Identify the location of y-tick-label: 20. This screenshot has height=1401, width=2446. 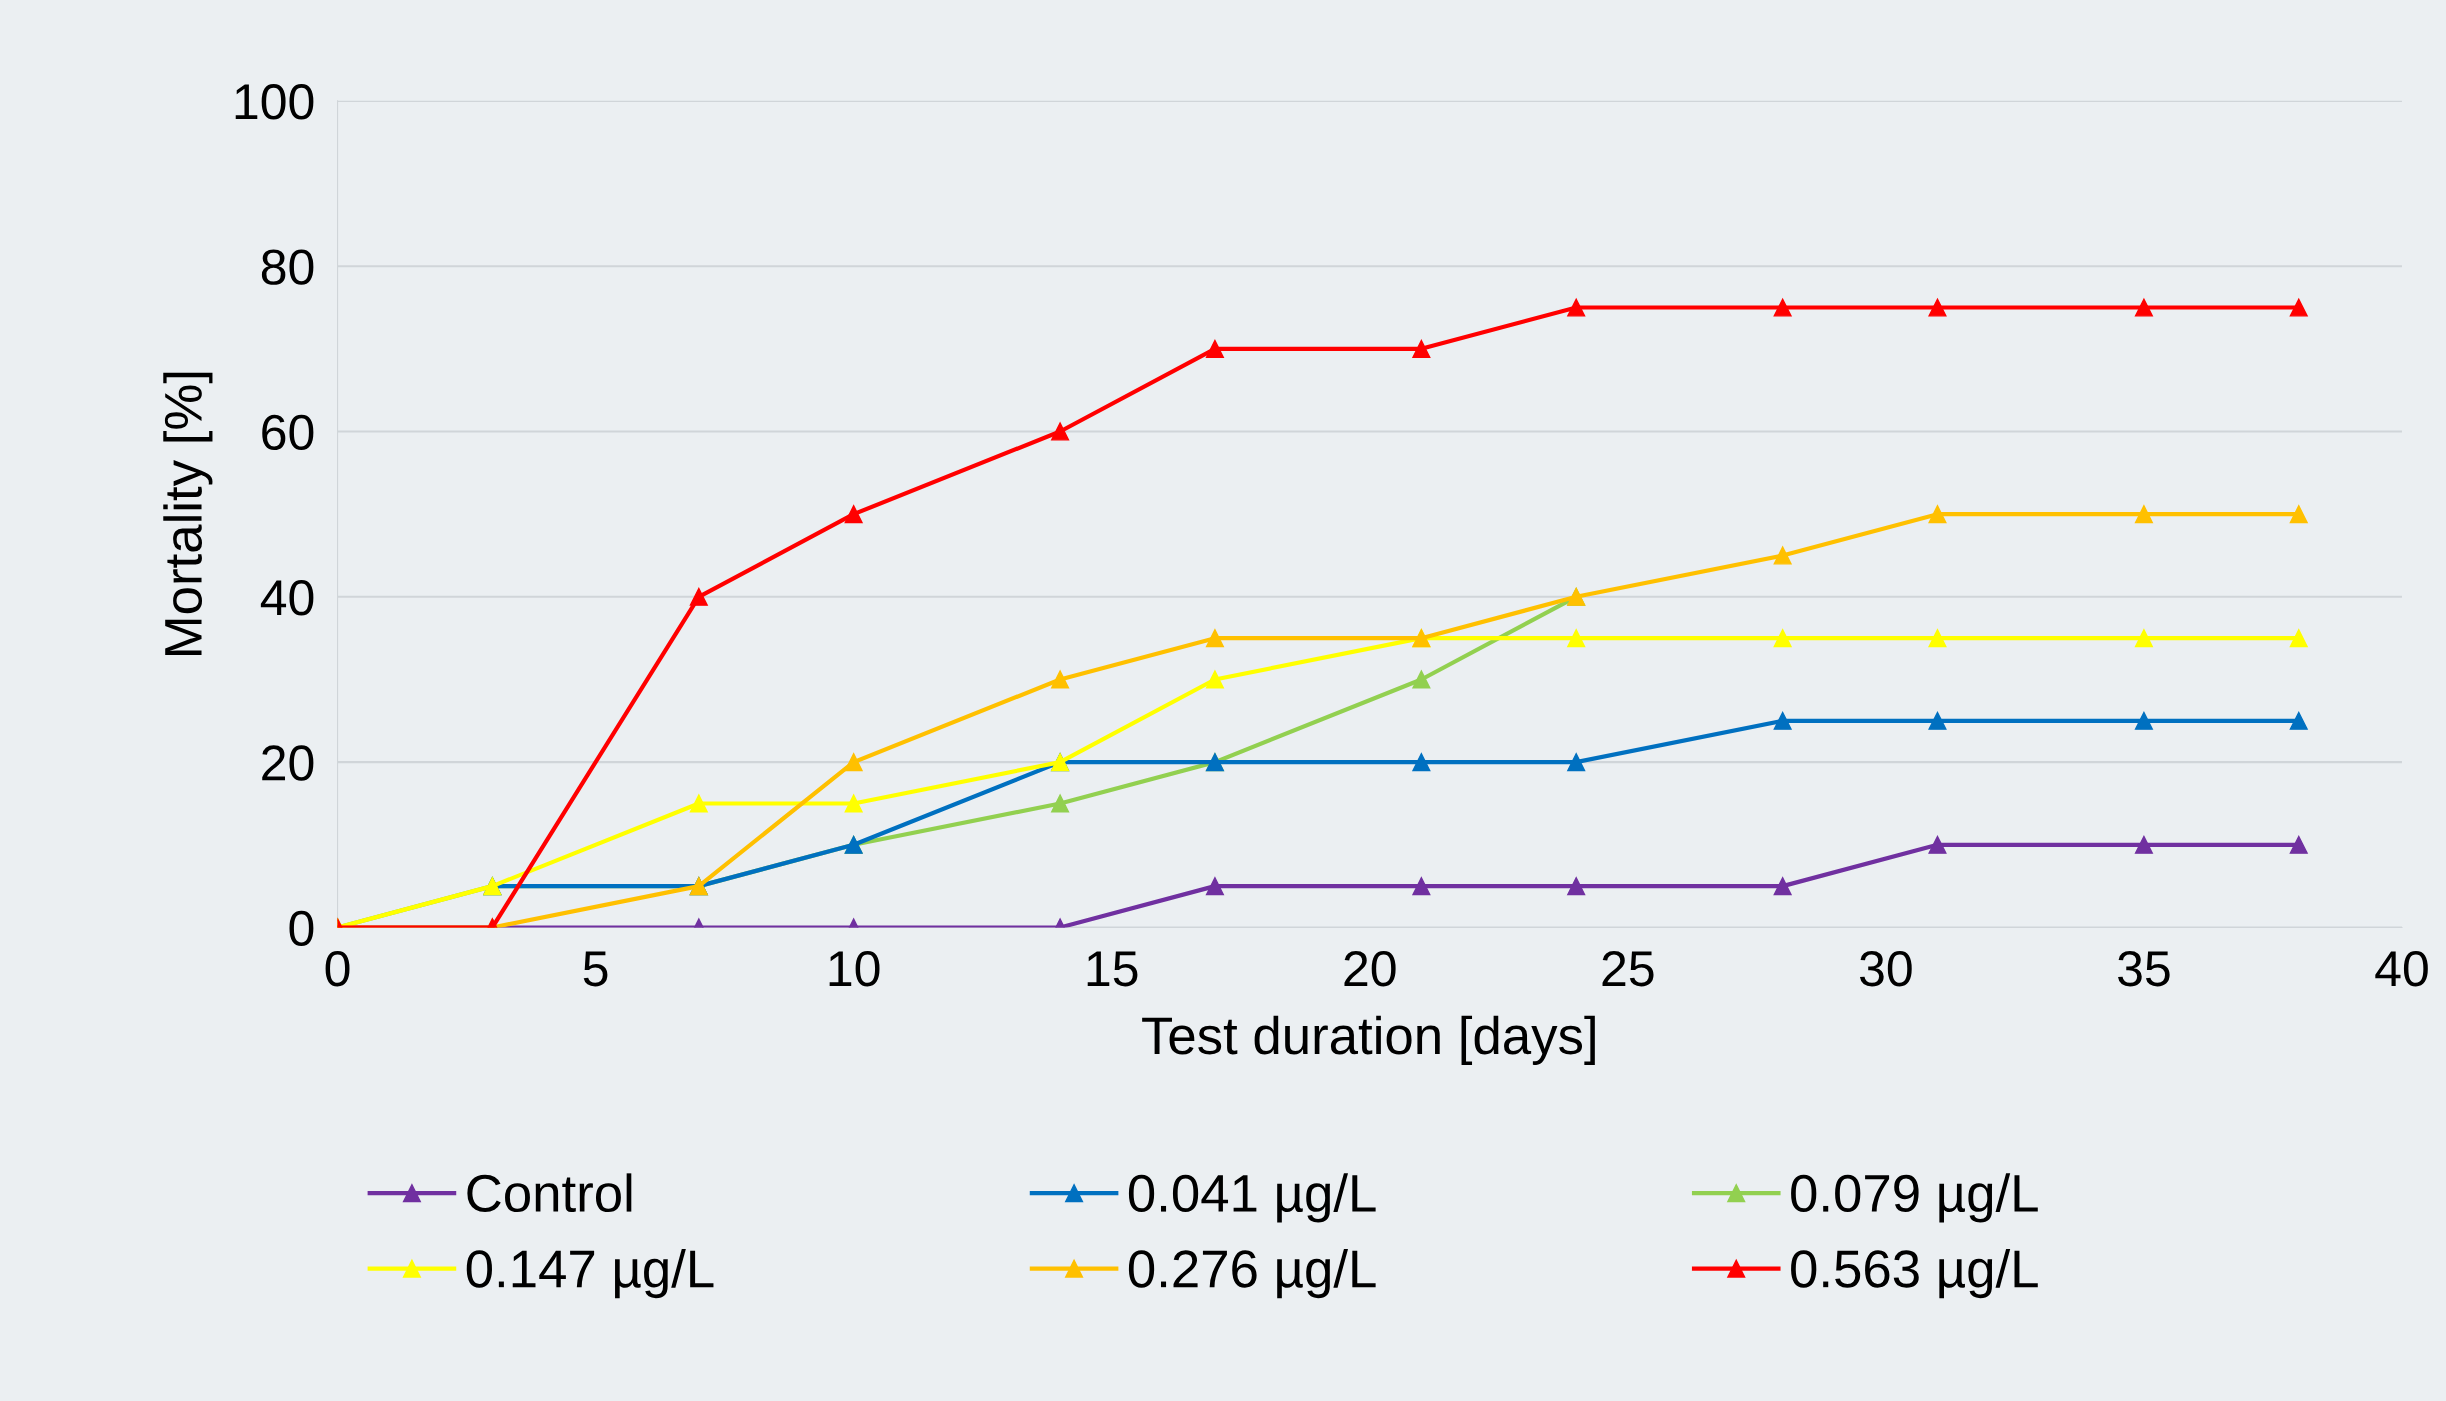
(288, 763).